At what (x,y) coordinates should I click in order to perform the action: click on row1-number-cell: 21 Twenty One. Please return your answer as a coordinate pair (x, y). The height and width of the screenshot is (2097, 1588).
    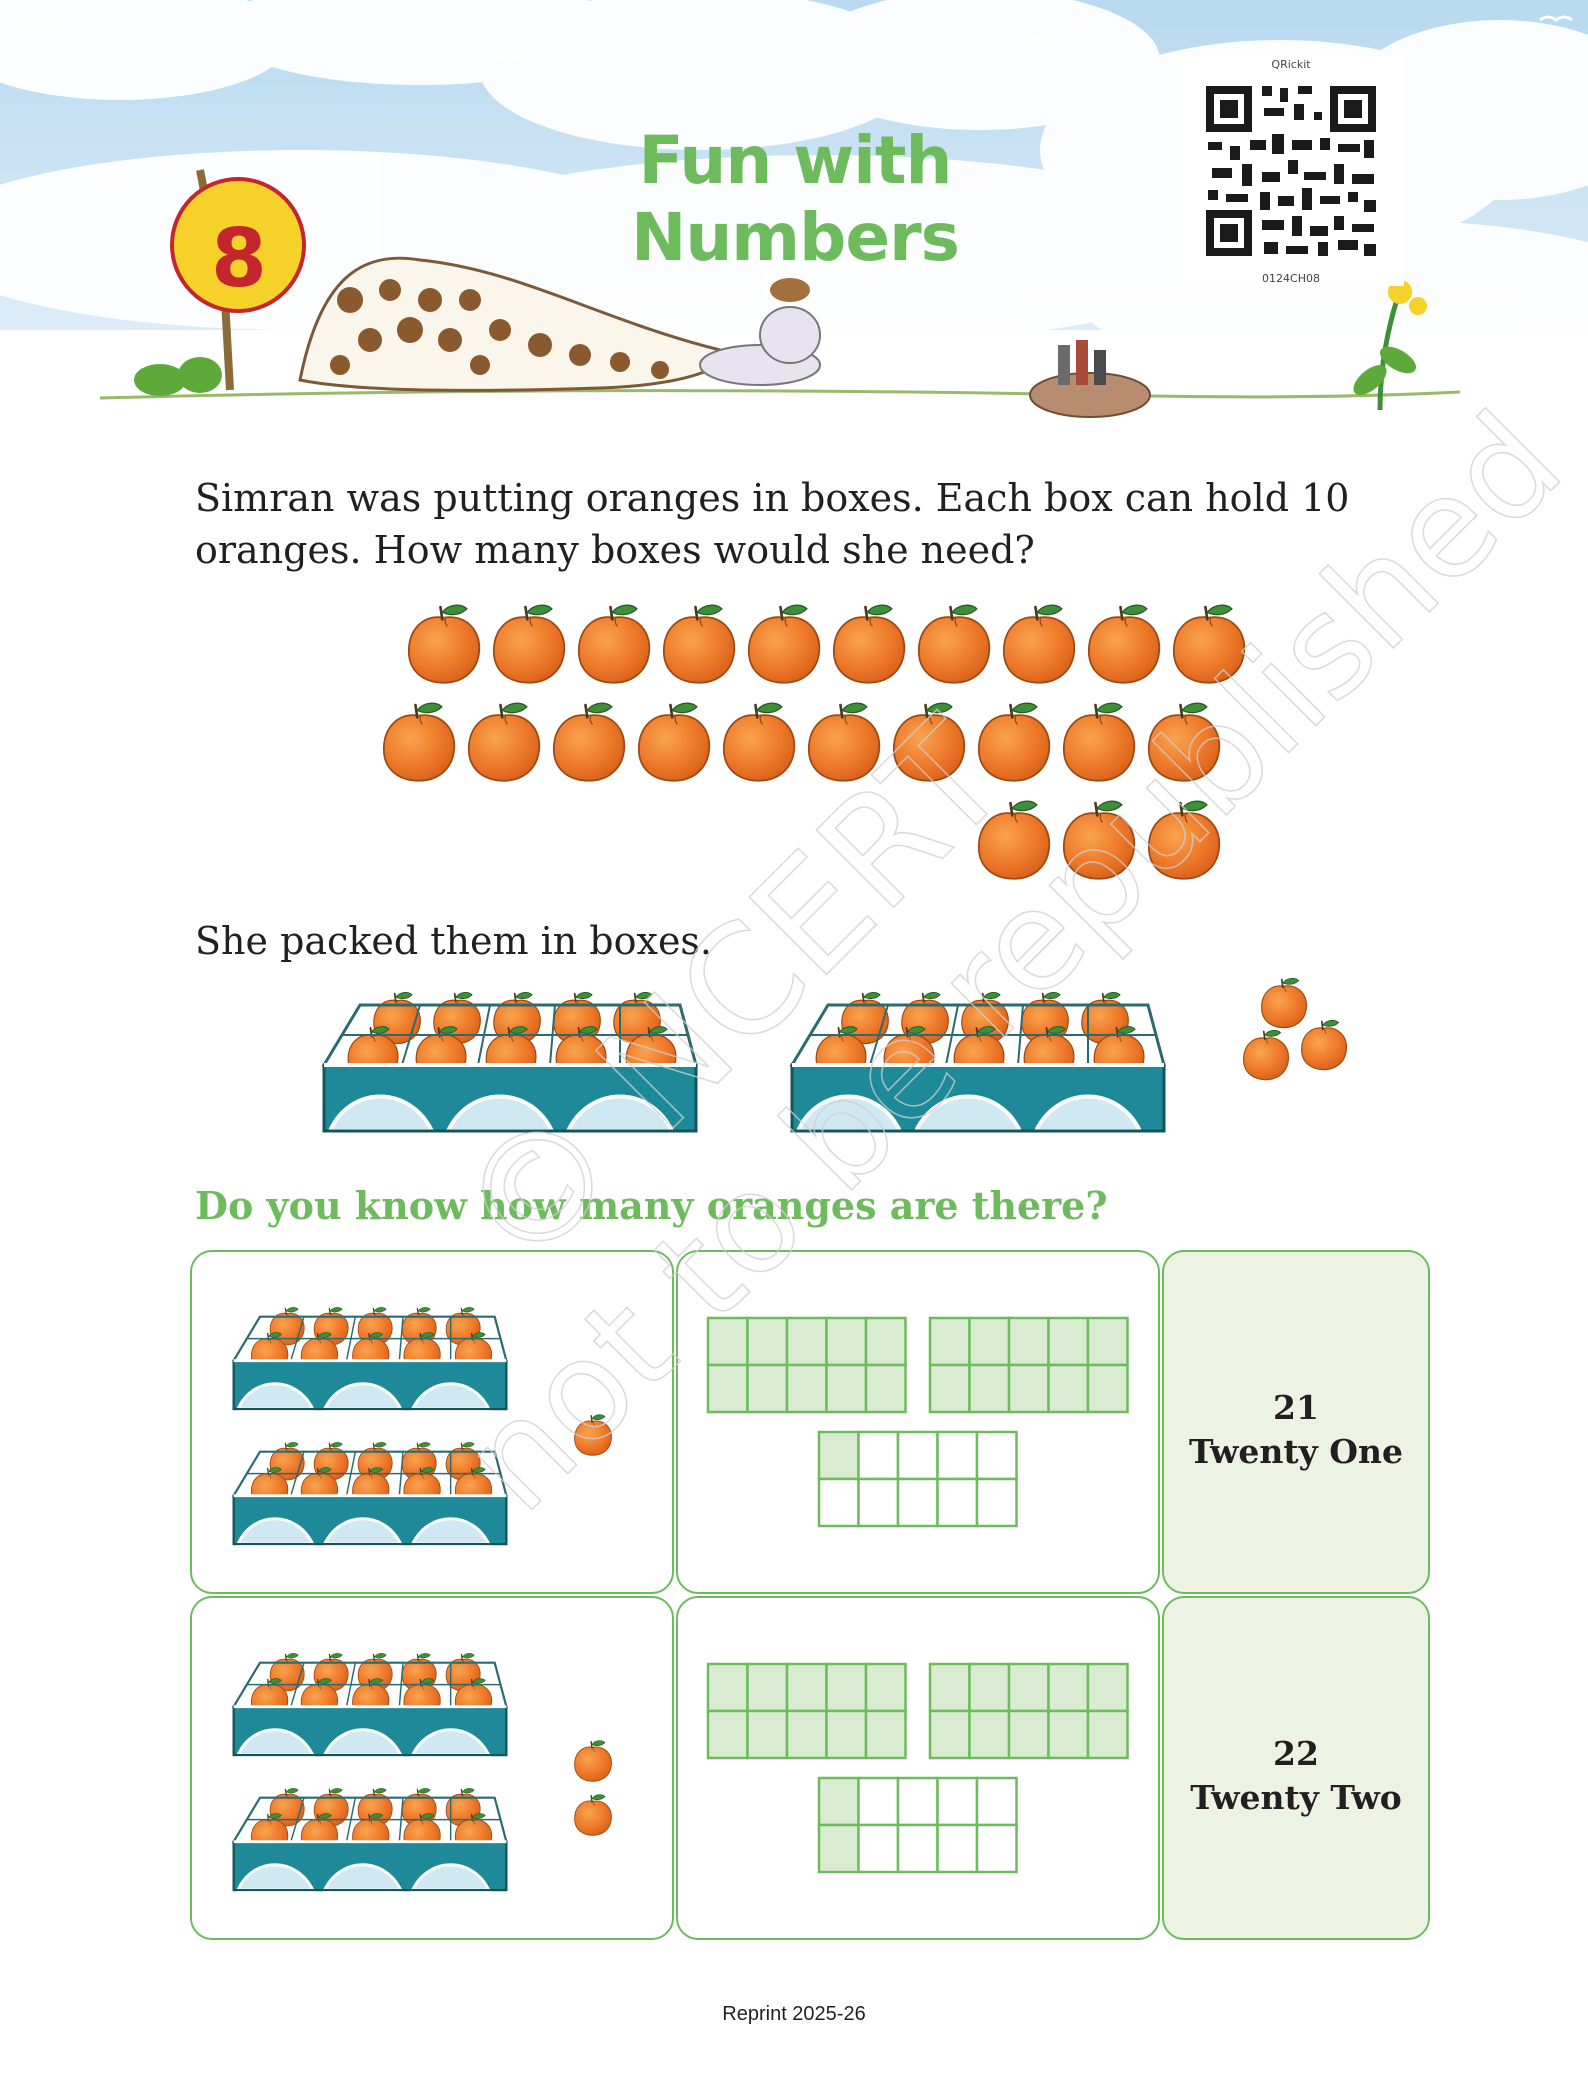
    Looking at the image, I should click on (1296, 1422).